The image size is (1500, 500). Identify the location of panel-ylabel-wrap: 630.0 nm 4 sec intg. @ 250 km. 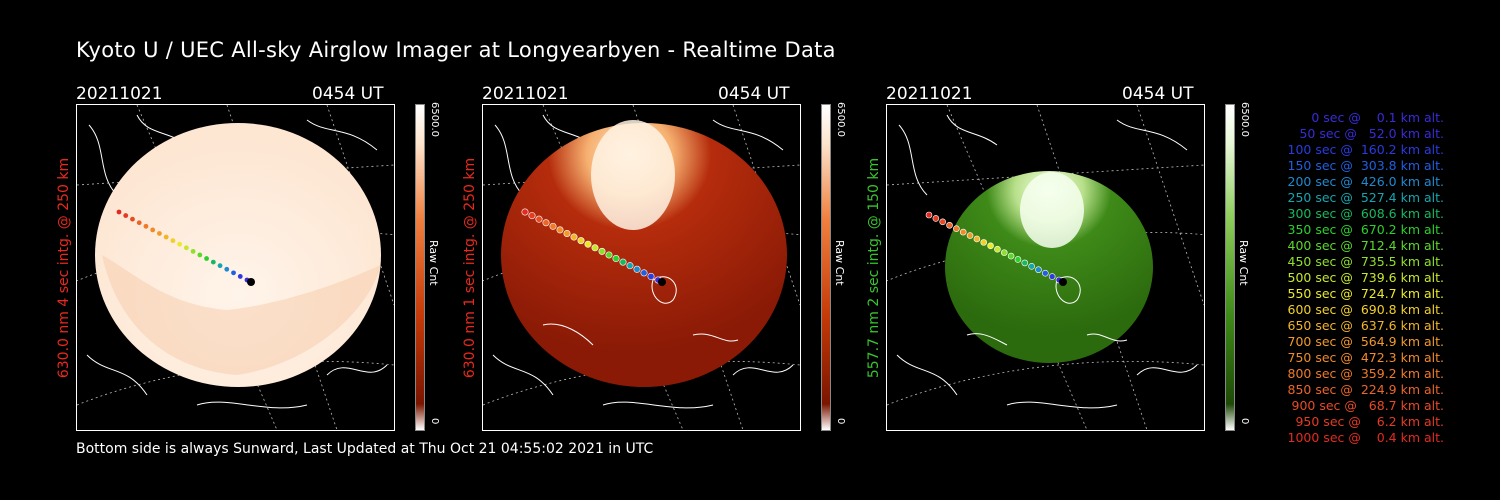
(64, 267).